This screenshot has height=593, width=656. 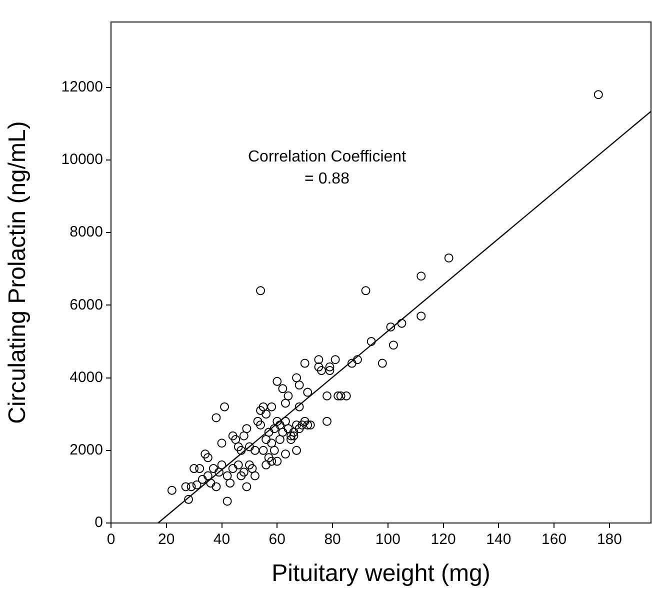 I want to click on x-tick-label: 120, so click(x=443, y=539).